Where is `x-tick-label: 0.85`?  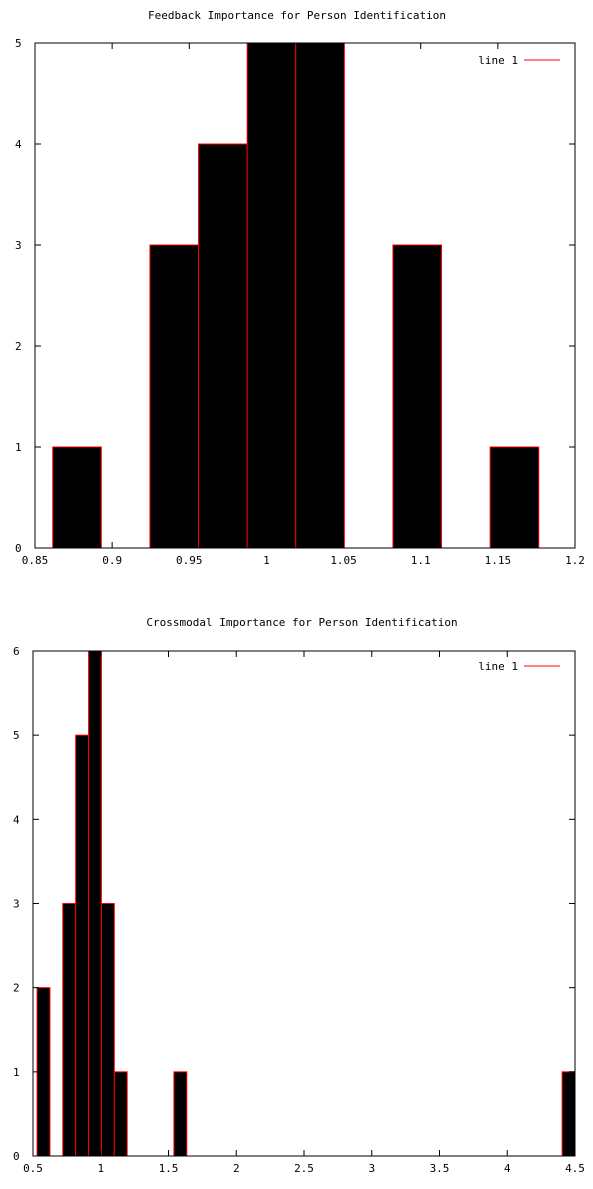 x-tick-label: 0.85 is located at coordinates (35, 560).